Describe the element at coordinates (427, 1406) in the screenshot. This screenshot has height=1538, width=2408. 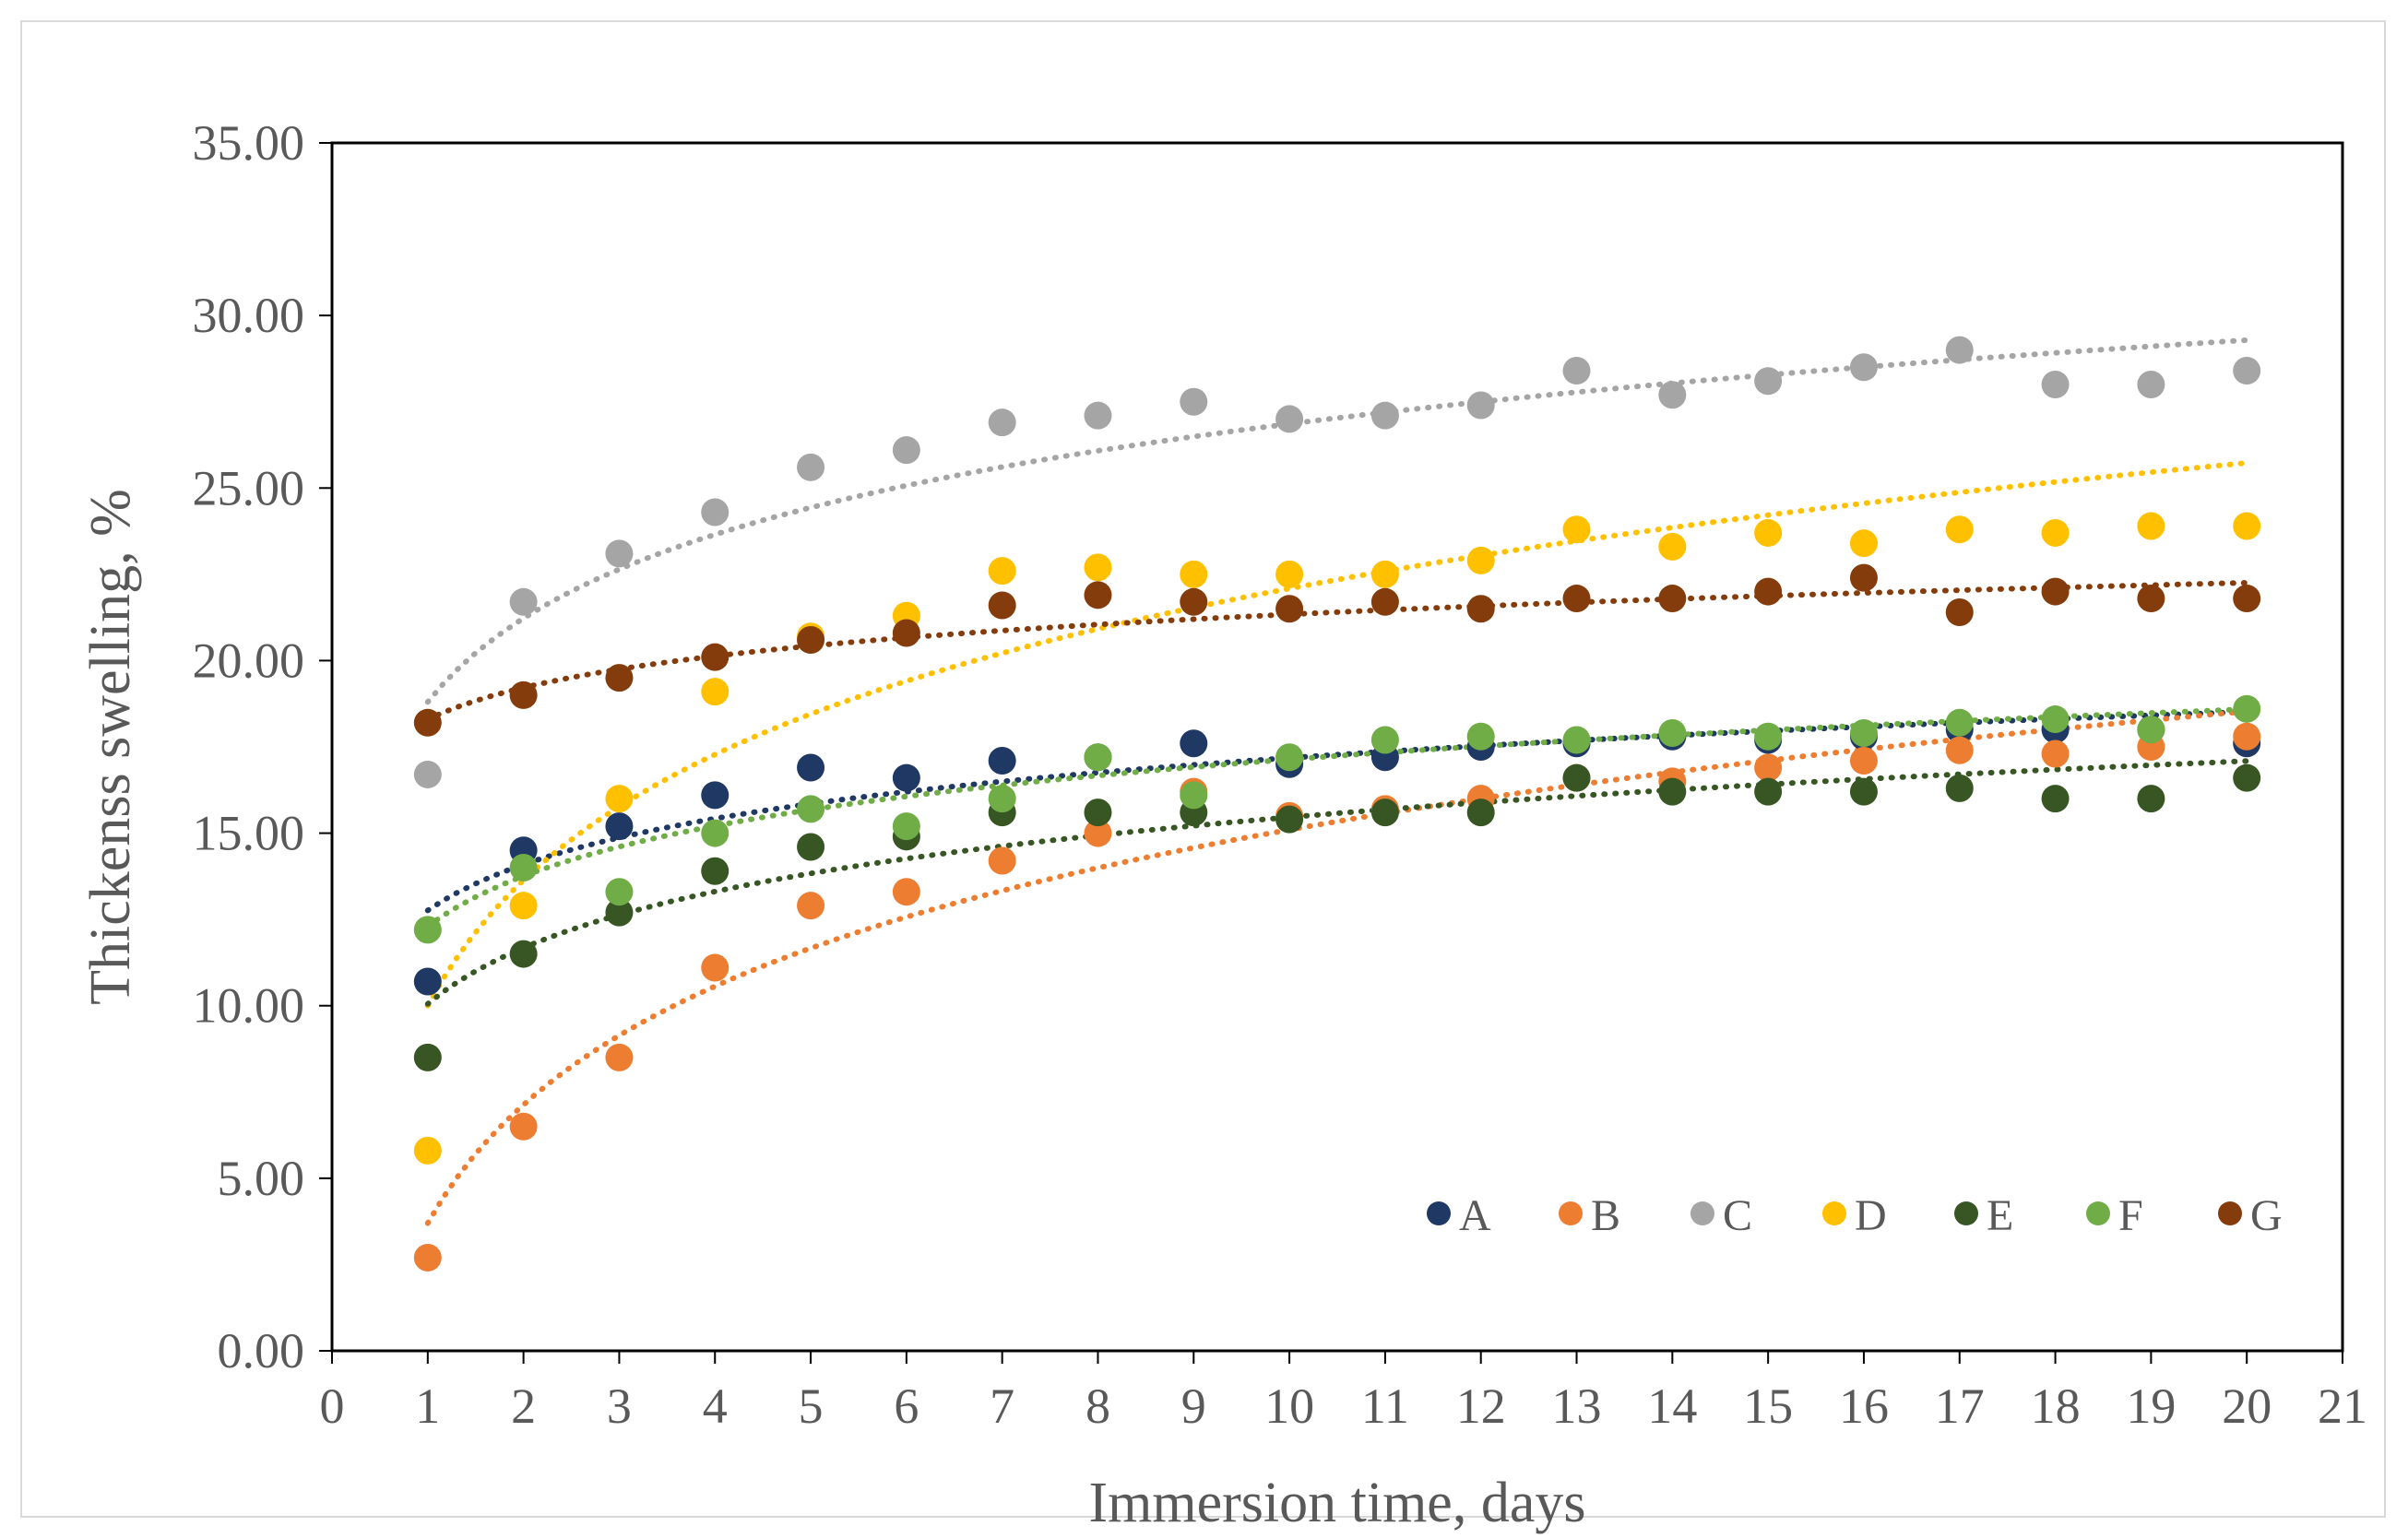
I see `x-tick-label: 1` at that location.